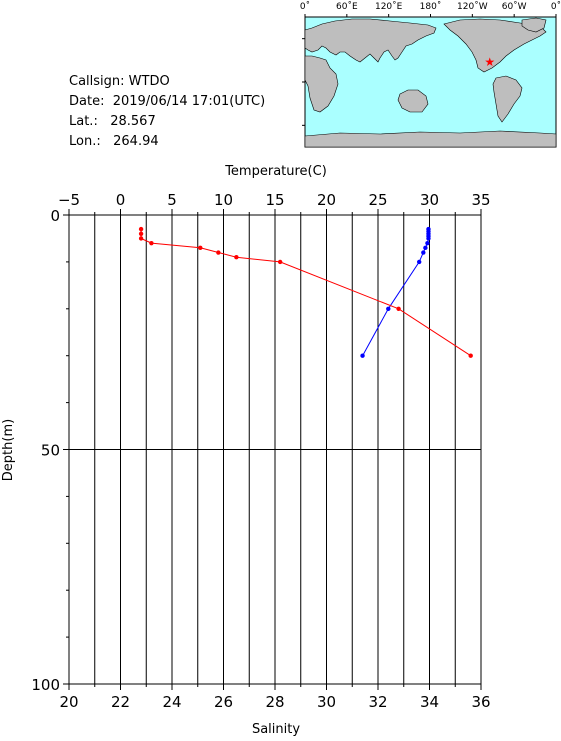 The width and height of the screenshot is (561, 741). I want to click on salinity-tick-label: 24, so click(171, 702).